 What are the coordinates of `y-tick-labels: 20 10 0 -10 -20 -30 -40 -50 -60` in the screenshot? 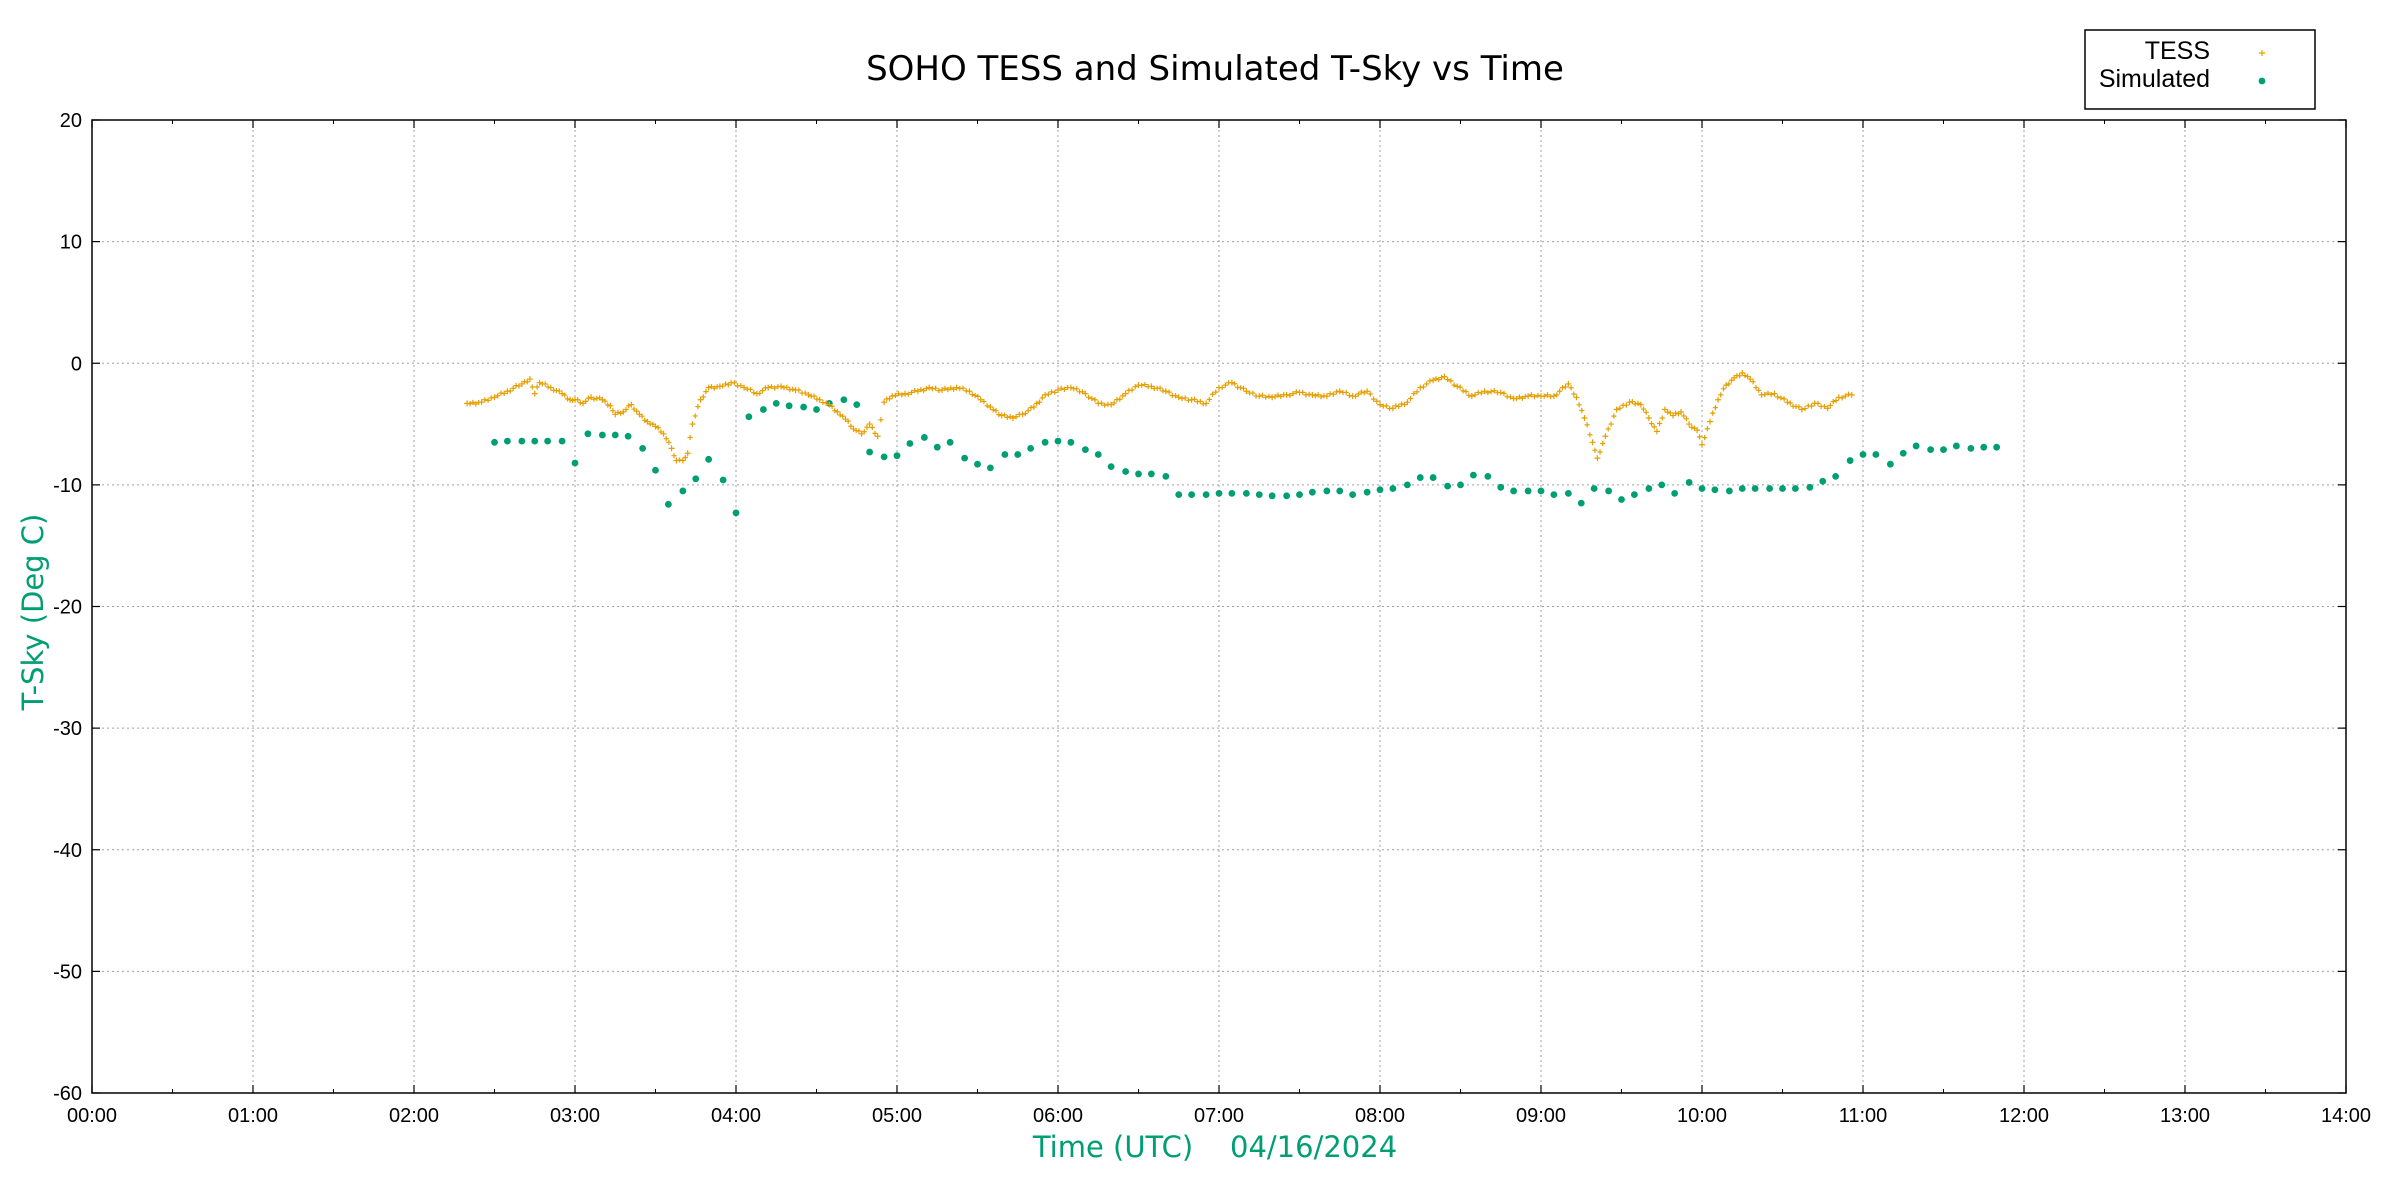 It's located at (67, 607).